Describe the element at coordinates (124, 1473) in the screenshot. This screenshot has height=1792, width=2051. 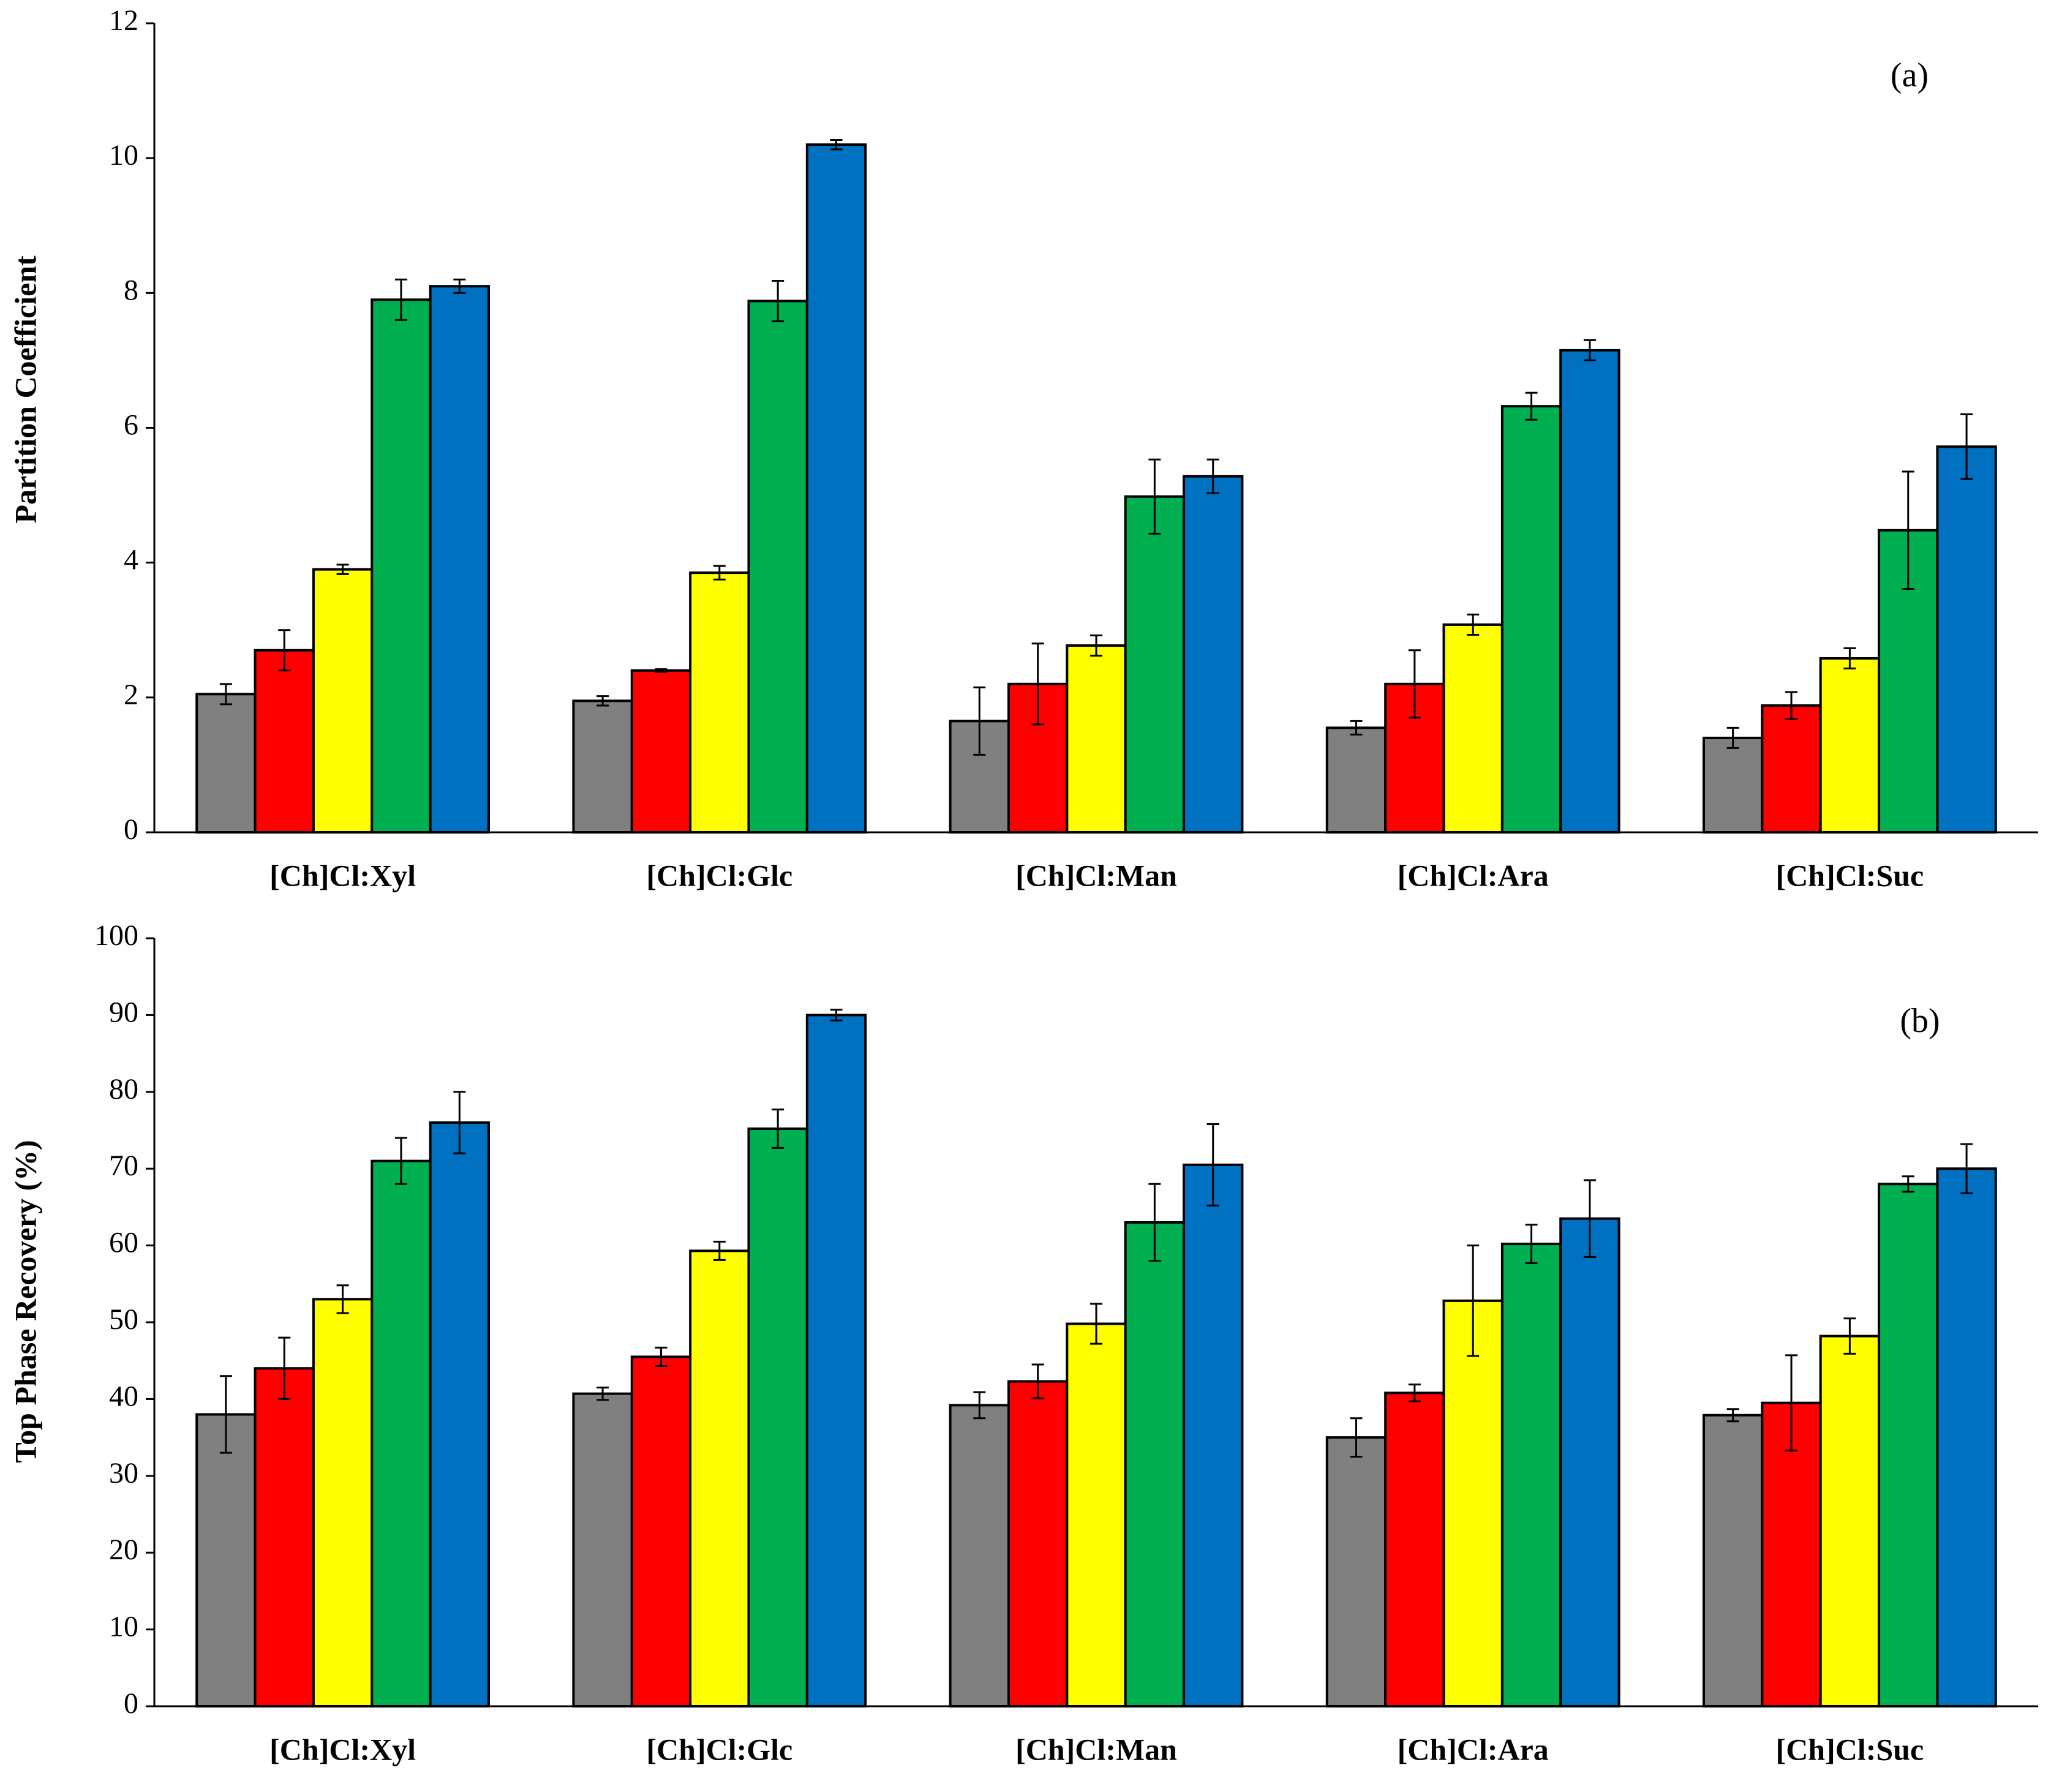
I see `y-tick-label: 30` at that location.